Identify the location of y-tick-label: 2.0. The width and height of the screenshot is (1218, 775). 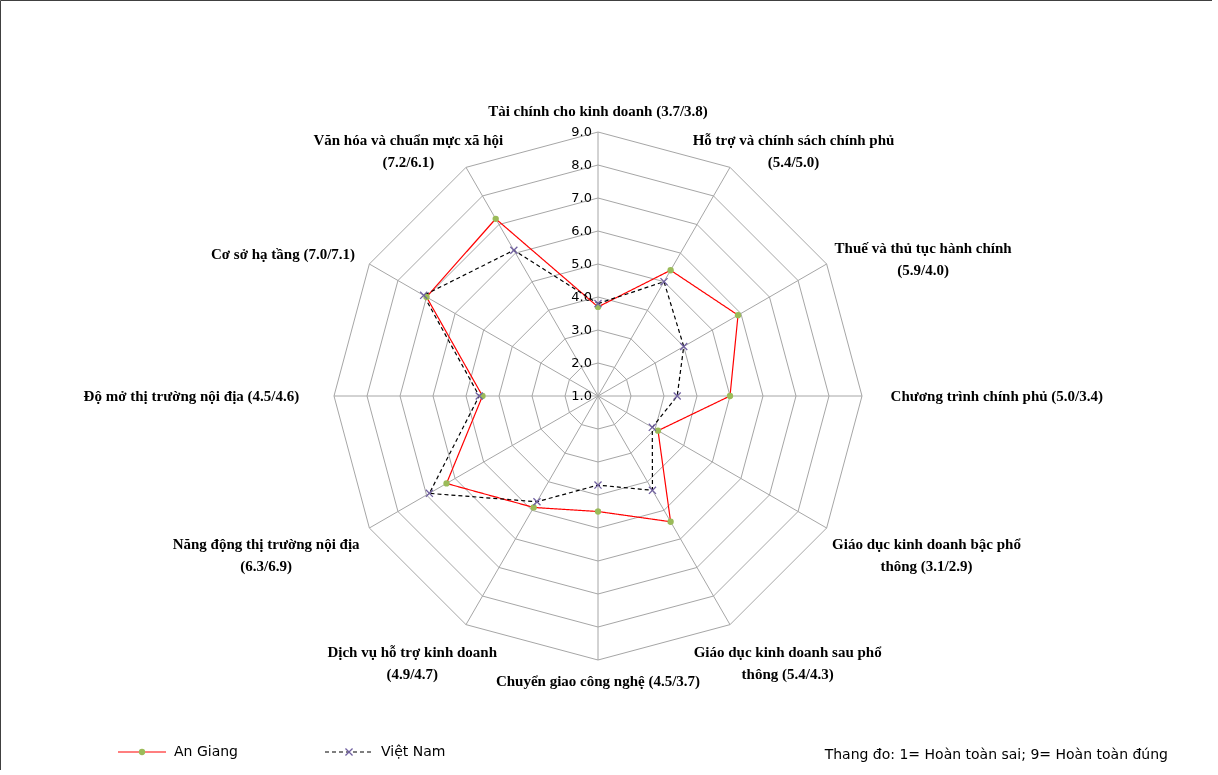
(581, 362).